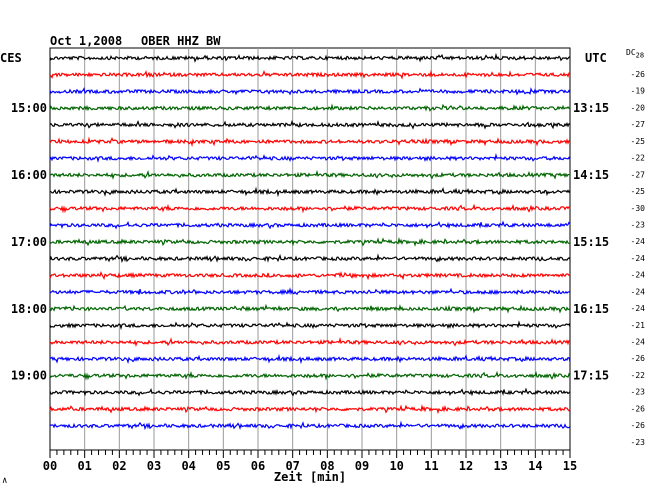 Image resolution: width=650 pixels, height=494 pixels. I want to click on right-time-label: 15:15, so click(591, 242).